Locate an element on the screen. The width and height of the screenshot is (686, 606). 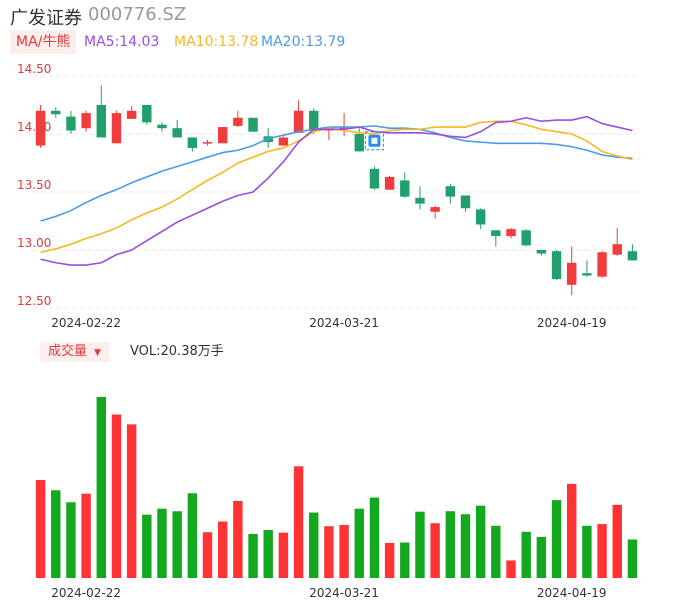
volume-x-tick-label: 2024-02-22 is located at coordinates (86, 593).